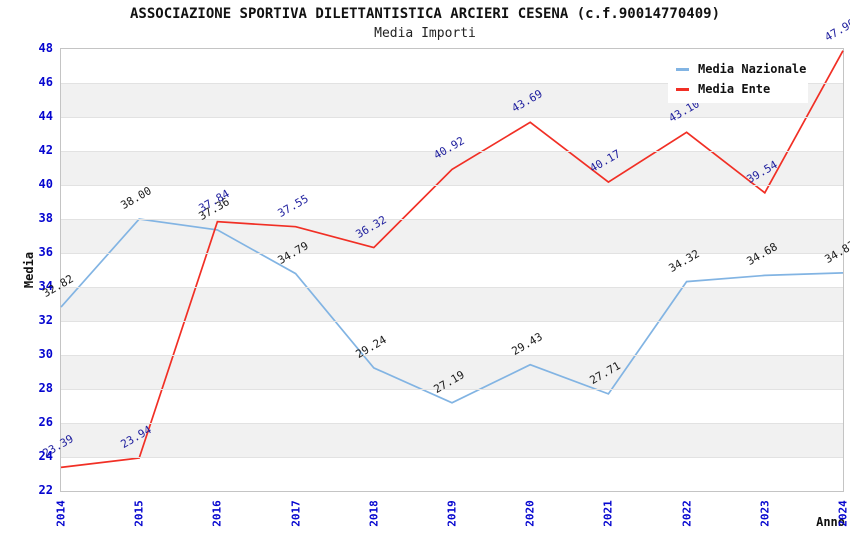  What do you see at coordinates (45, 252) in the screenshot?
I see `y-tick-label: 36` at bounding box center [45, 252].